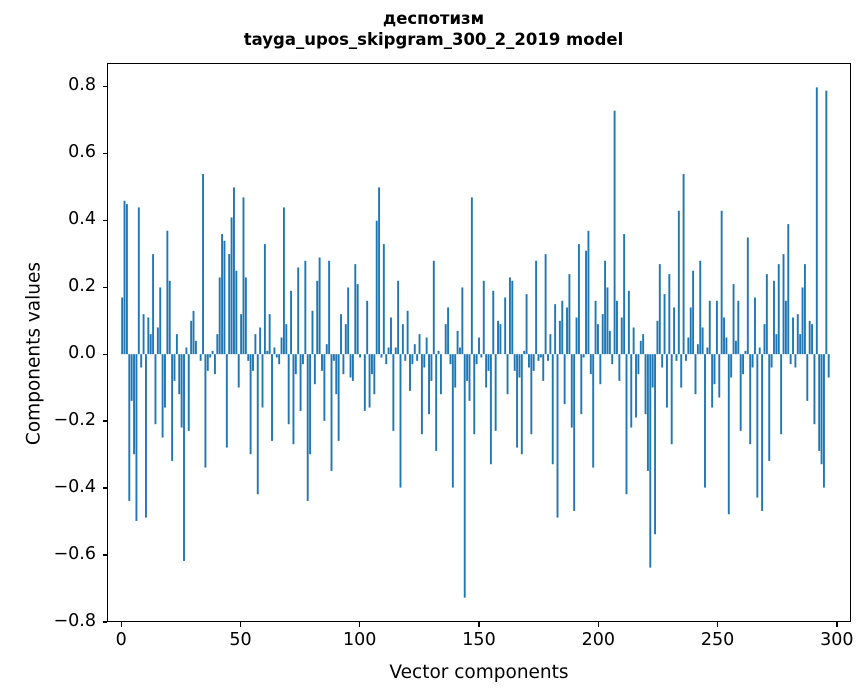 Image resolution: width=867 pixels, height=696 pixels. What do you see at coordinates (479, 672) in the screenshot?
I see `x-axis-label: Vector components` at bounding box center [479, 672].